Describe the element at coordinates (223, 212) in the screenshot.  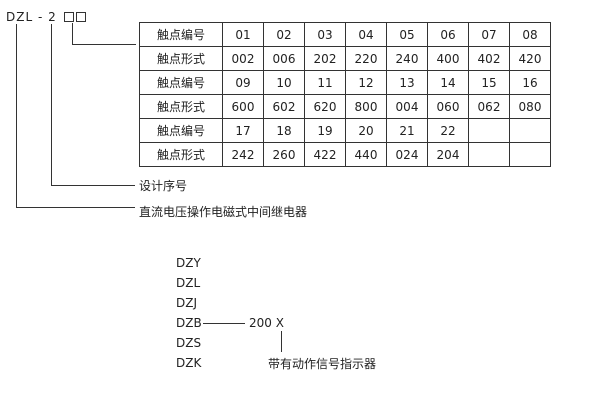
I see `relay-type-label: 直流电压操作电磁式中间继电器` at that location.